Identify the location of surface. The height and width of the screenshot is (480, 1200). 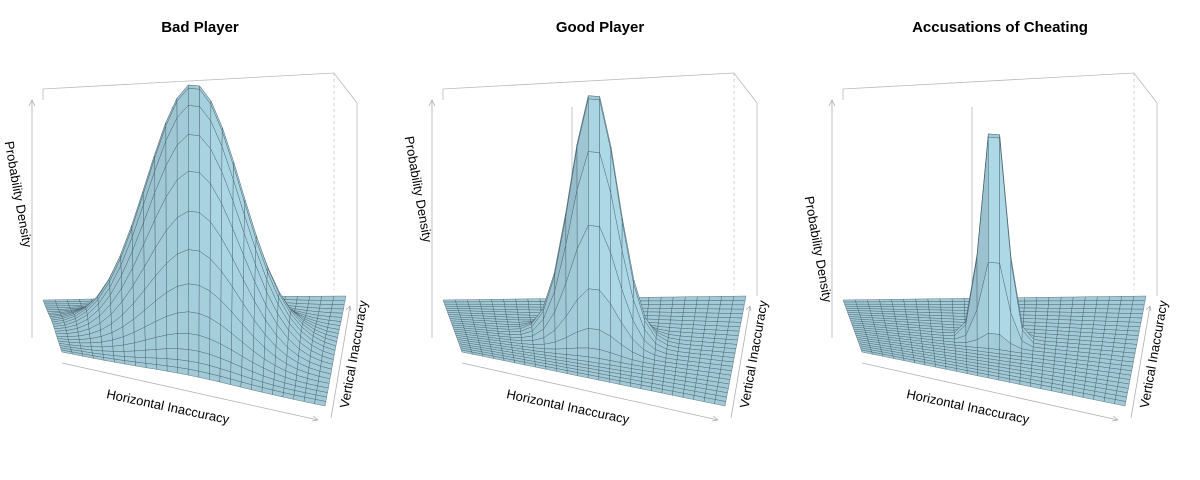
(994, 270).